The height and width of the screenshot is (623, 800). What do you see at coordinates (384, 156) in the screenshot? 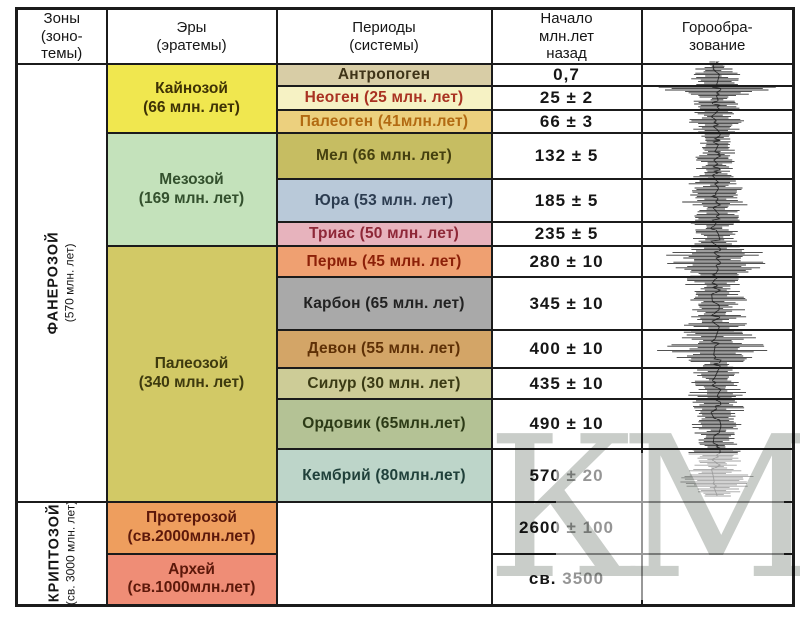
I see `period-cell: Мел (66 млн. лет)` at bounding box center [384, 156].